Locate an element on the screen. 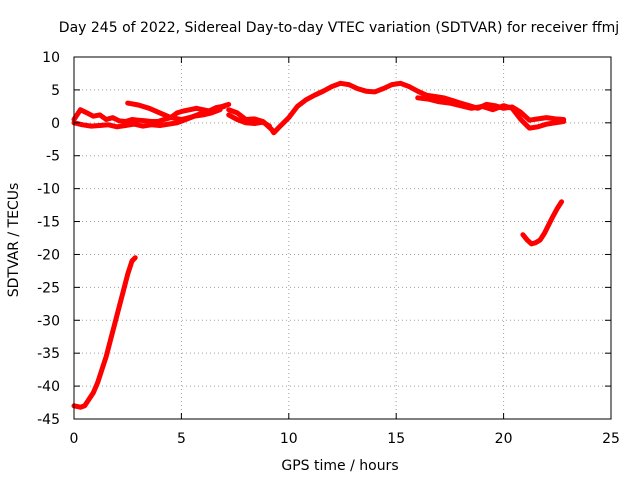 This screenshot has height=480, width=640. y-tick-label: -10 is located at coordinates (48, 190).